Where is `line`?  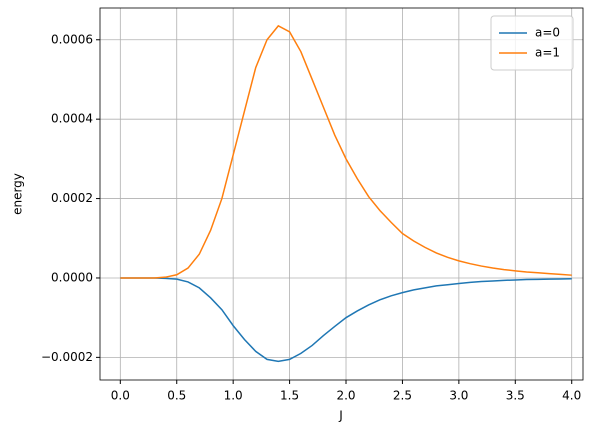 line is located at coordinates (346, 320).